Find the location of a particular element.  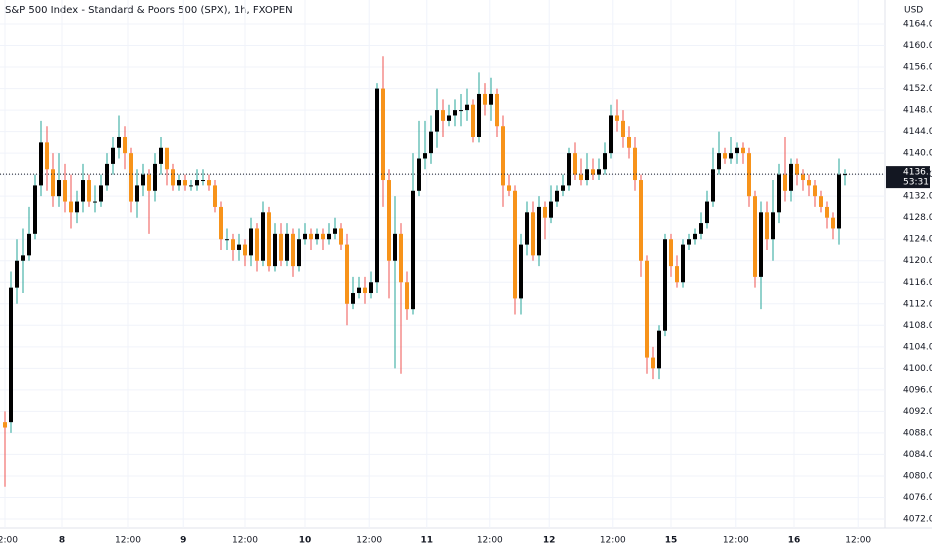

x-tick-label: 16 is located at coordinates (794, 541).